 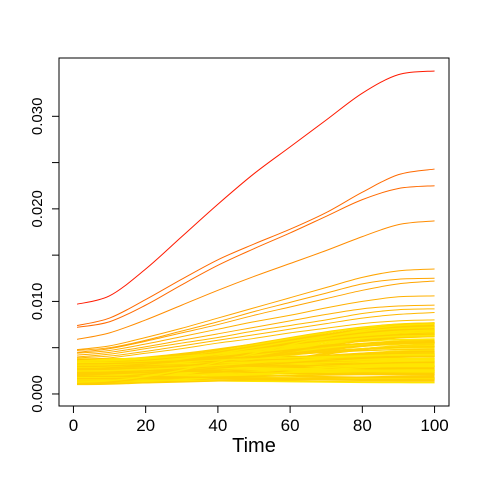 What do you see at coordinates (217, 425) in the screenshot?
I see `x-tick-label: 40` at bounding box center [217, 425].